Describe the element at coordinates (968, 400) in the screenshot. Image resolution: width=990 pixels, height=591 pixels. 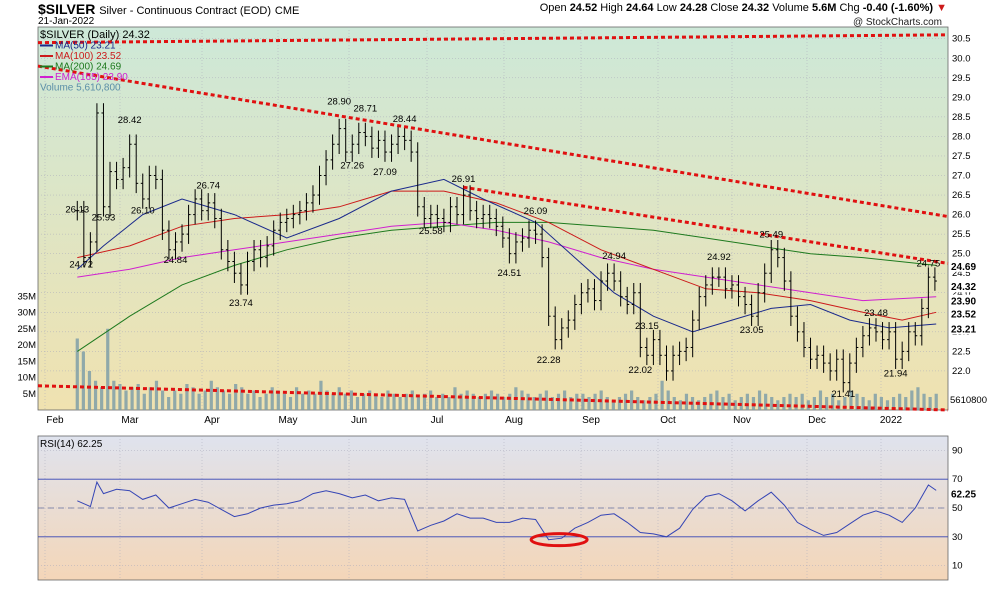
I see `volume-value-label: 5610800` at that location.